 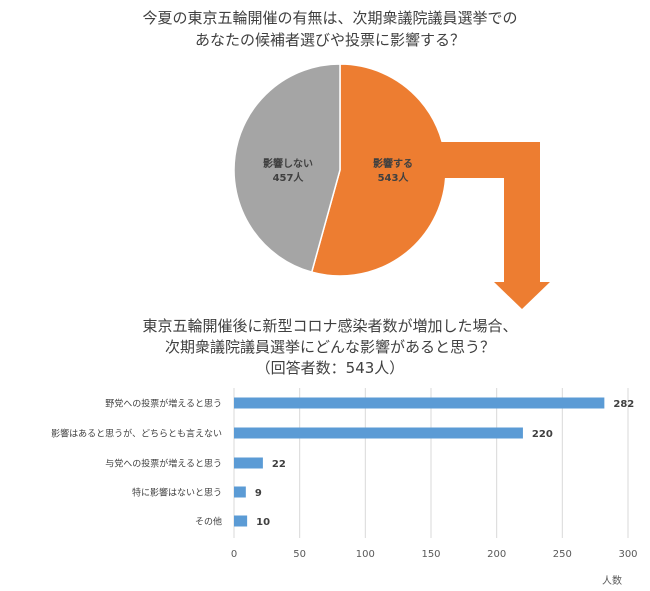 I want to click on x-tick-label: 250, so click(x=562, y=554).